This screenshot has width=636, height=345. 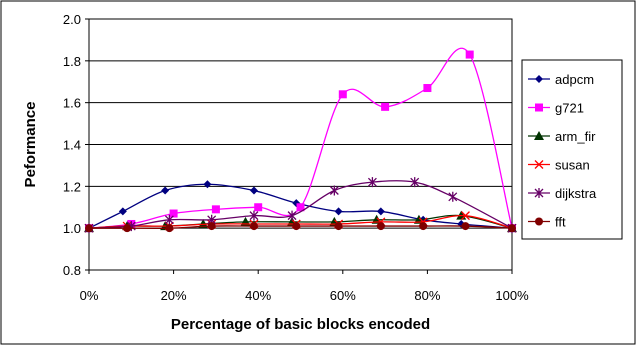 I want to click on legend-item: fft, so click(x=547, y=222).